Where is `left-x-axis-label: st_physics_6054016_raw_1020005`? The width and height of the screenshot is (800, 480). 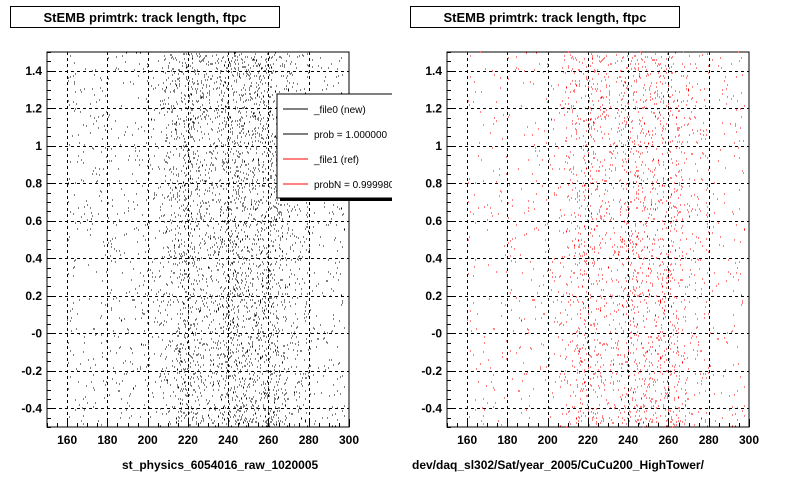
left-x-axis-label: st_physics_6054016_raw_1020005 is located at coordinates (220, 465).